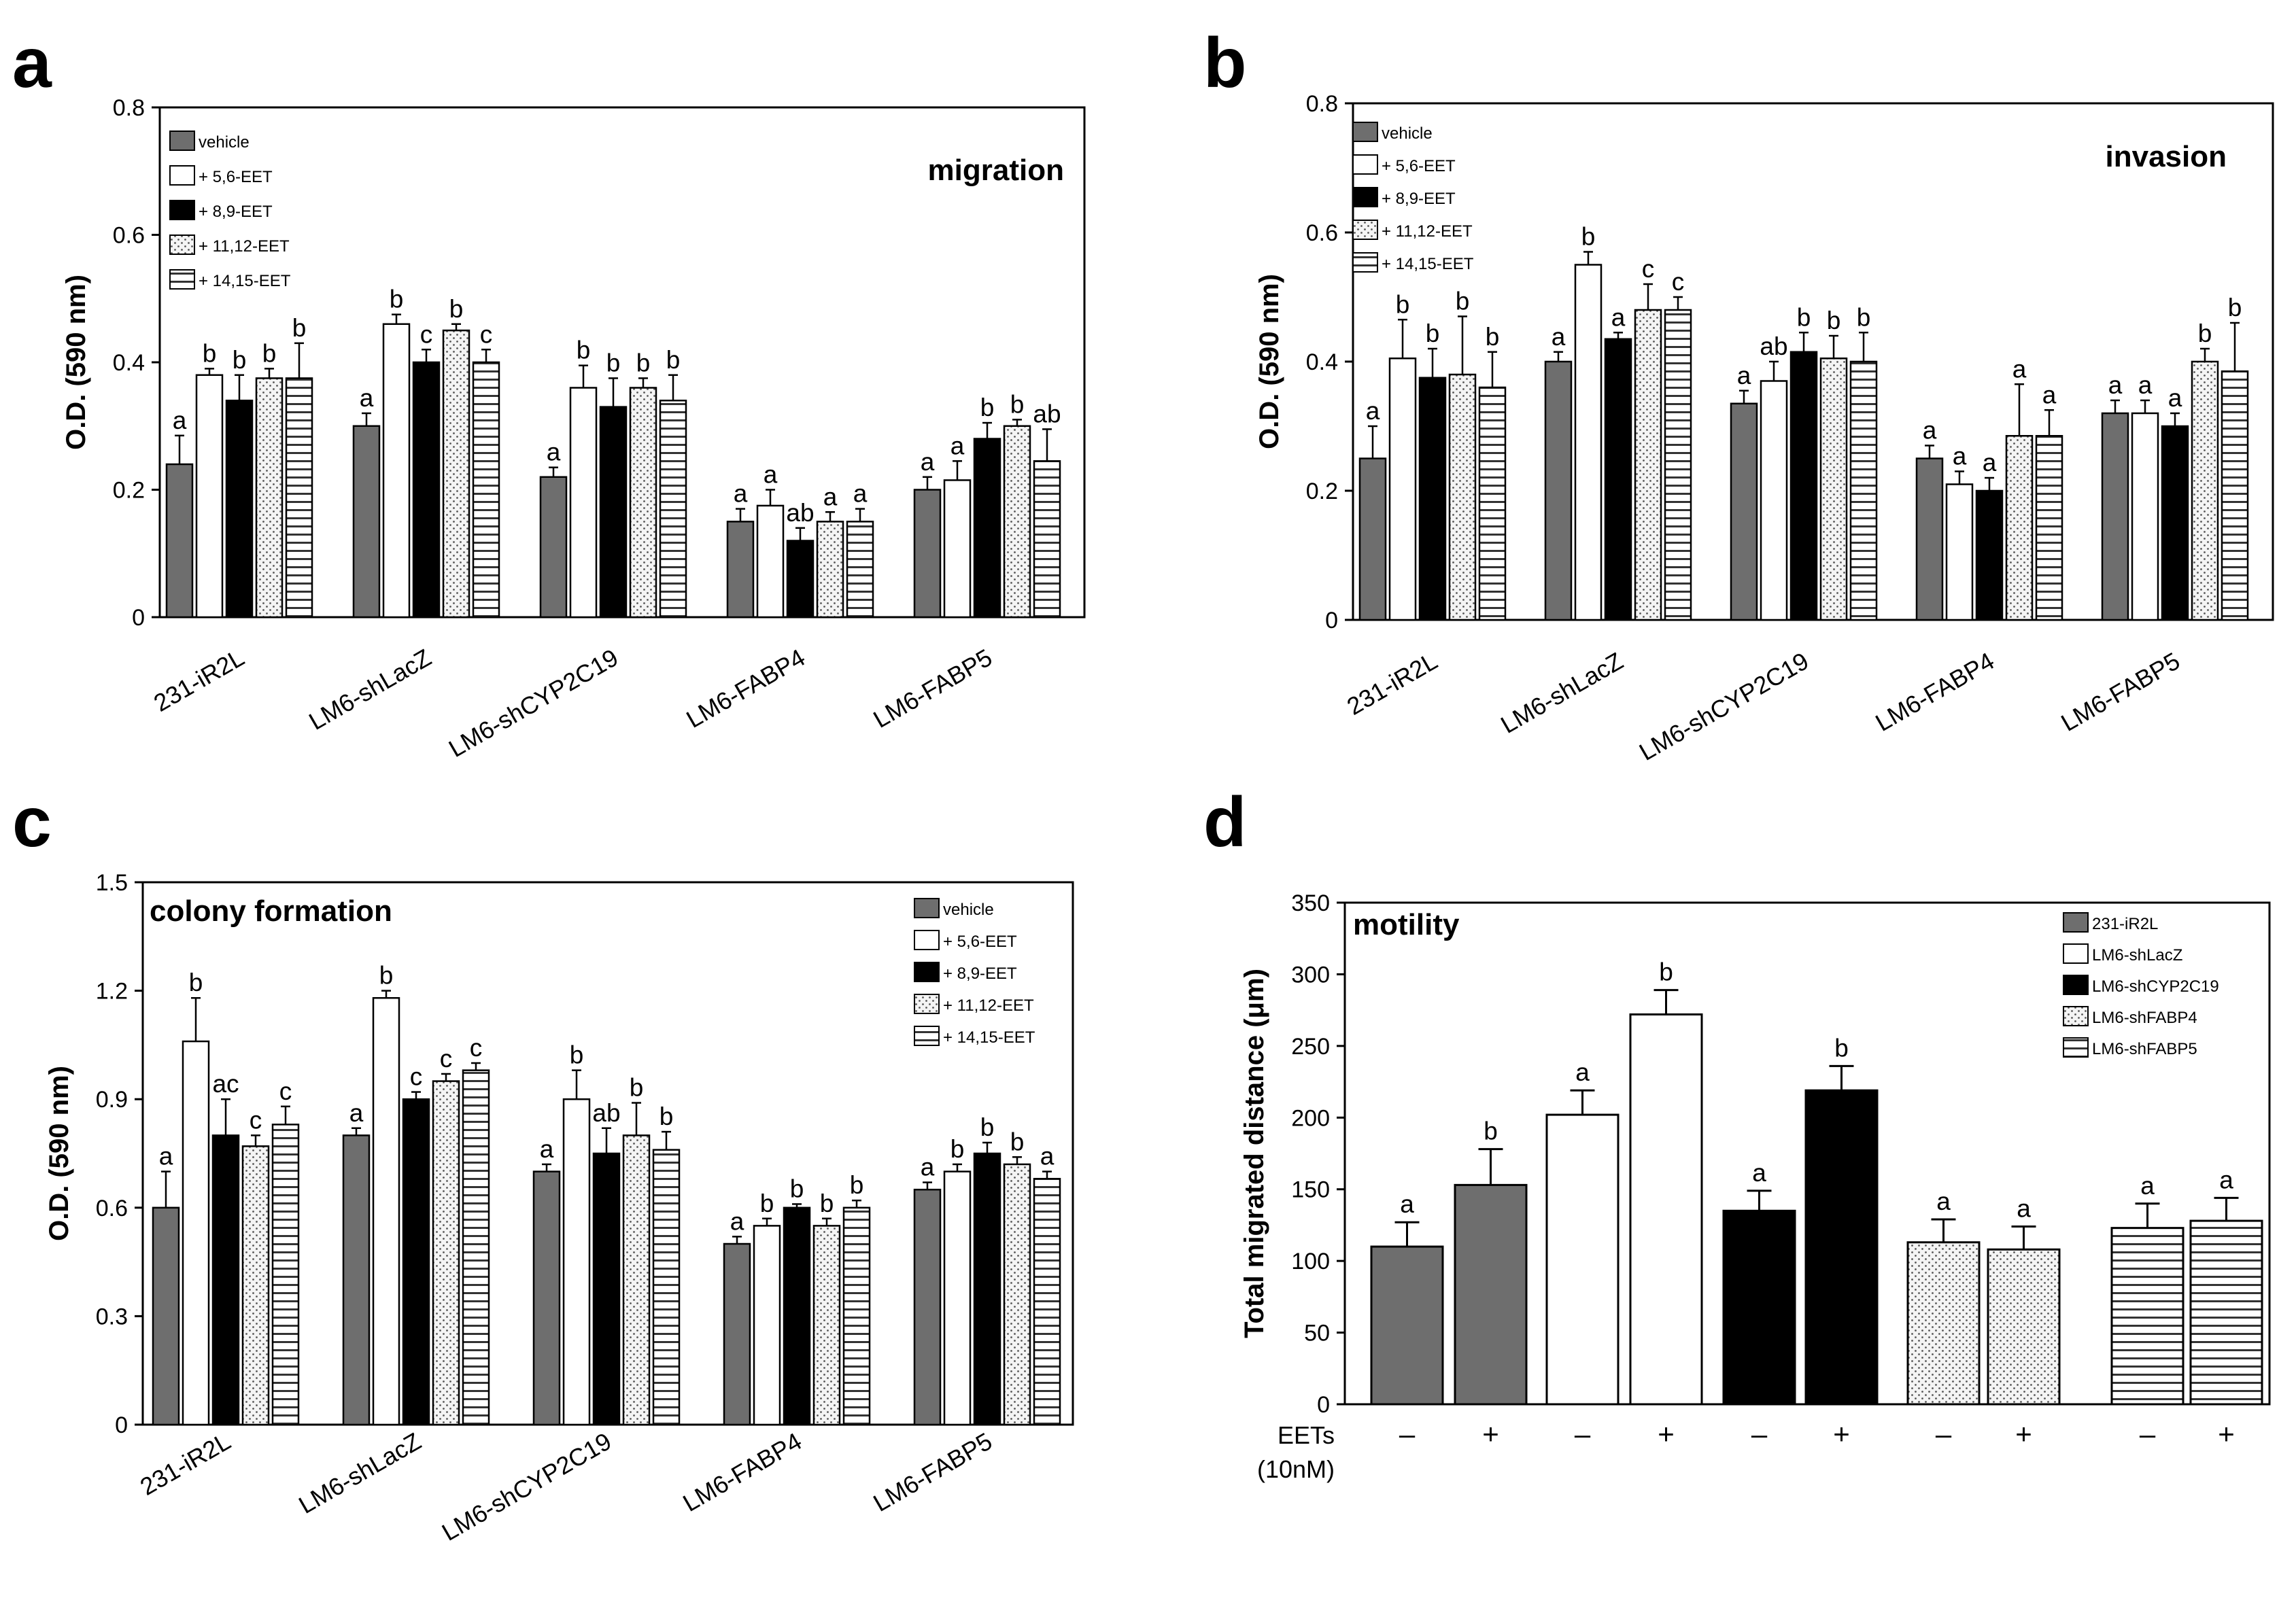 The height and width of the screenshot is (1617, 2296). I want to click on y-tick-label: 250, so click(1311, 1047).